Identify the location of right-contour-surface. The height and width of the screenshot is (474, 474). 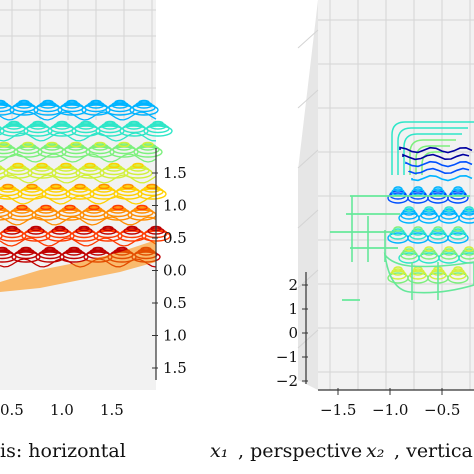
(402, 211).